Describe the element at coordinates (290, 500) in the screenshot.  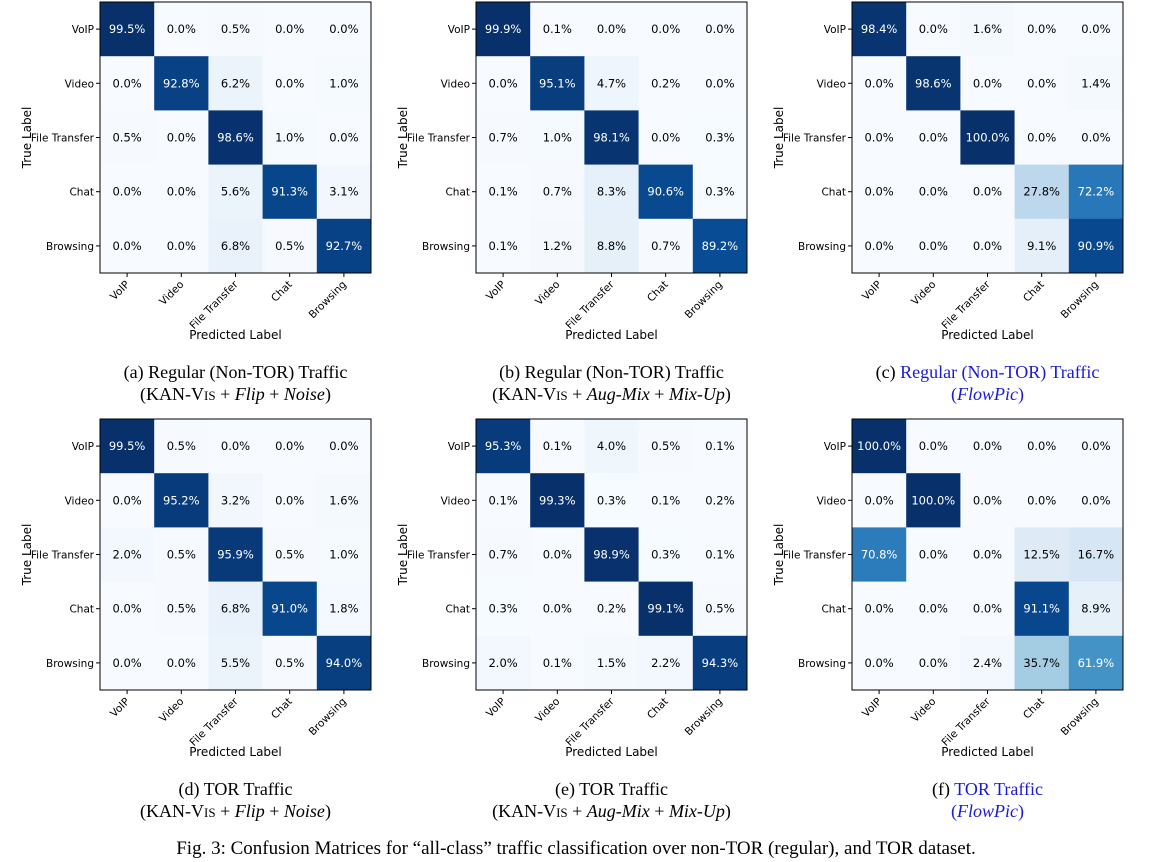
I see `cell-video-chat` at that location.